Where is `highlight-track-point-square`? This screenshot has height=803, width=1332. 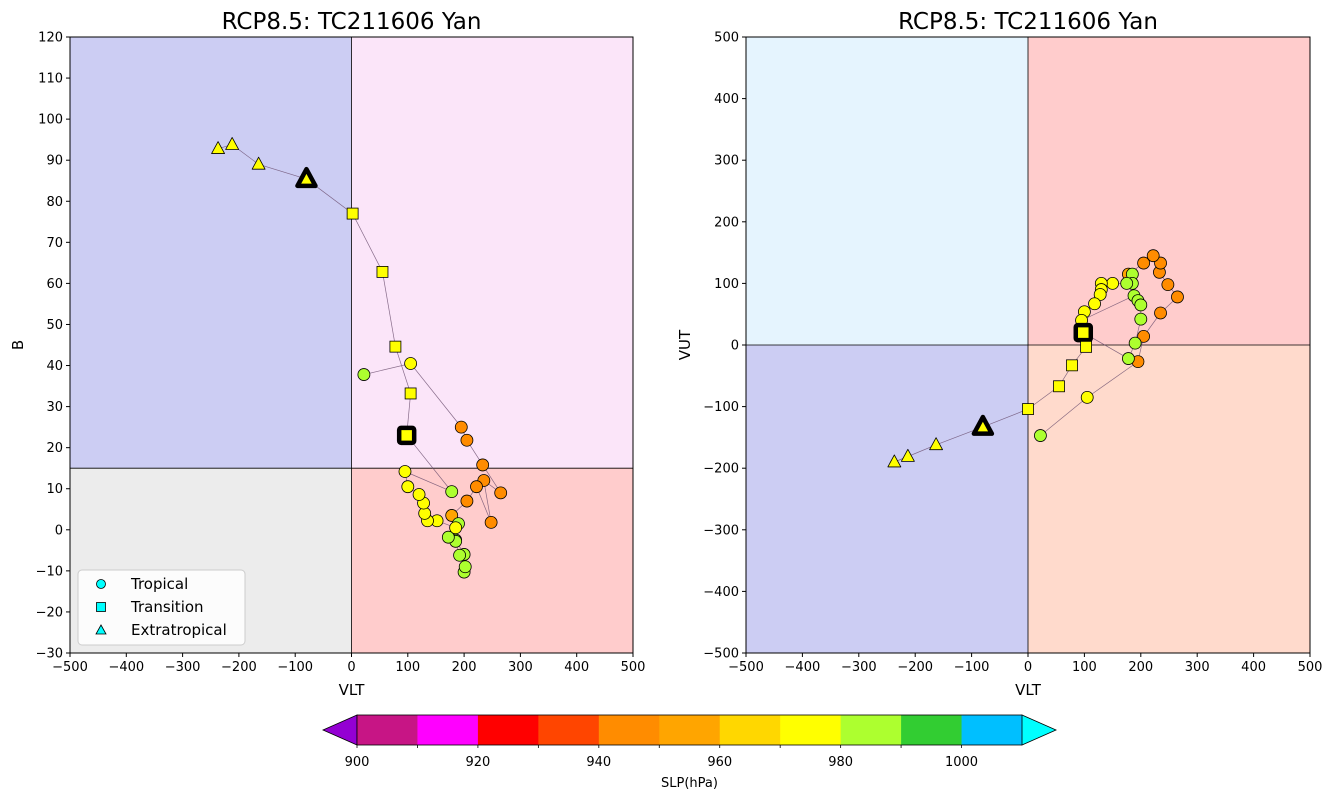 highlight-track-point-square is located at coordinates (406, 435).